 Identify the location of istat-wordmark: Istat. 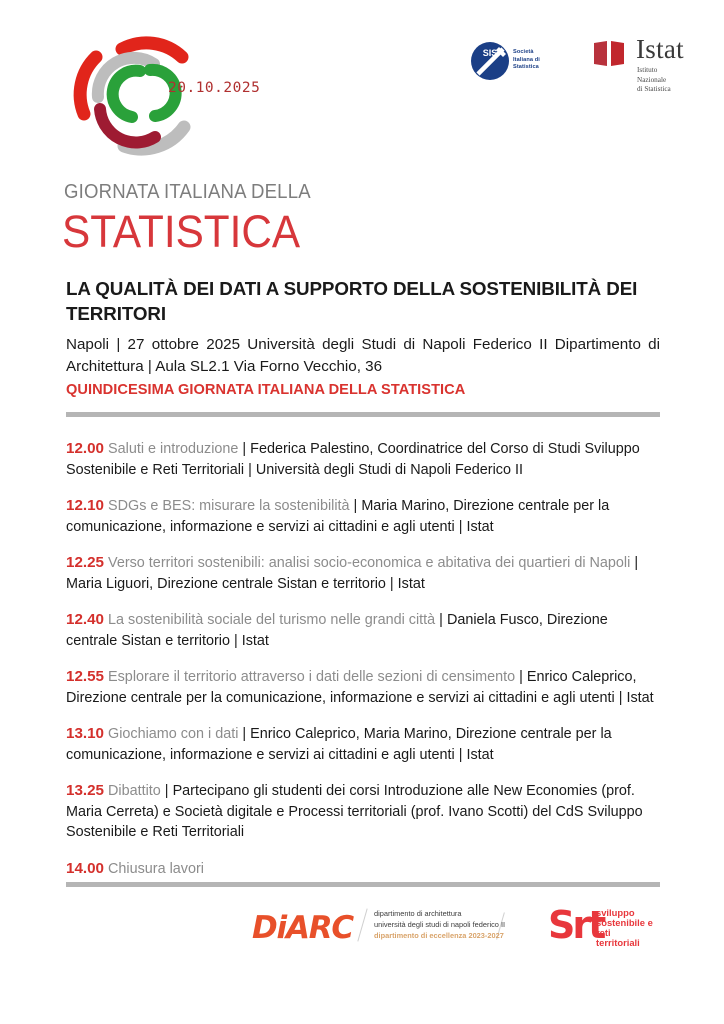
(660, 49).